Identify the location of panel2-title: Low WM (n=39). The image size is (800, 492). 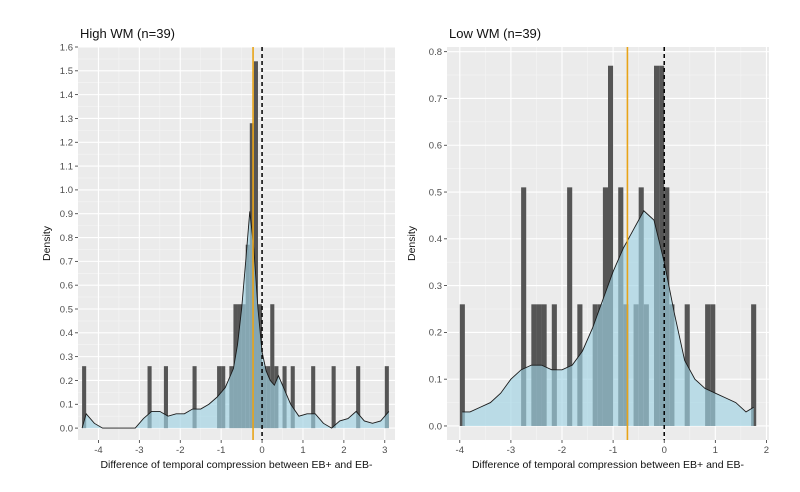
(495, 33).